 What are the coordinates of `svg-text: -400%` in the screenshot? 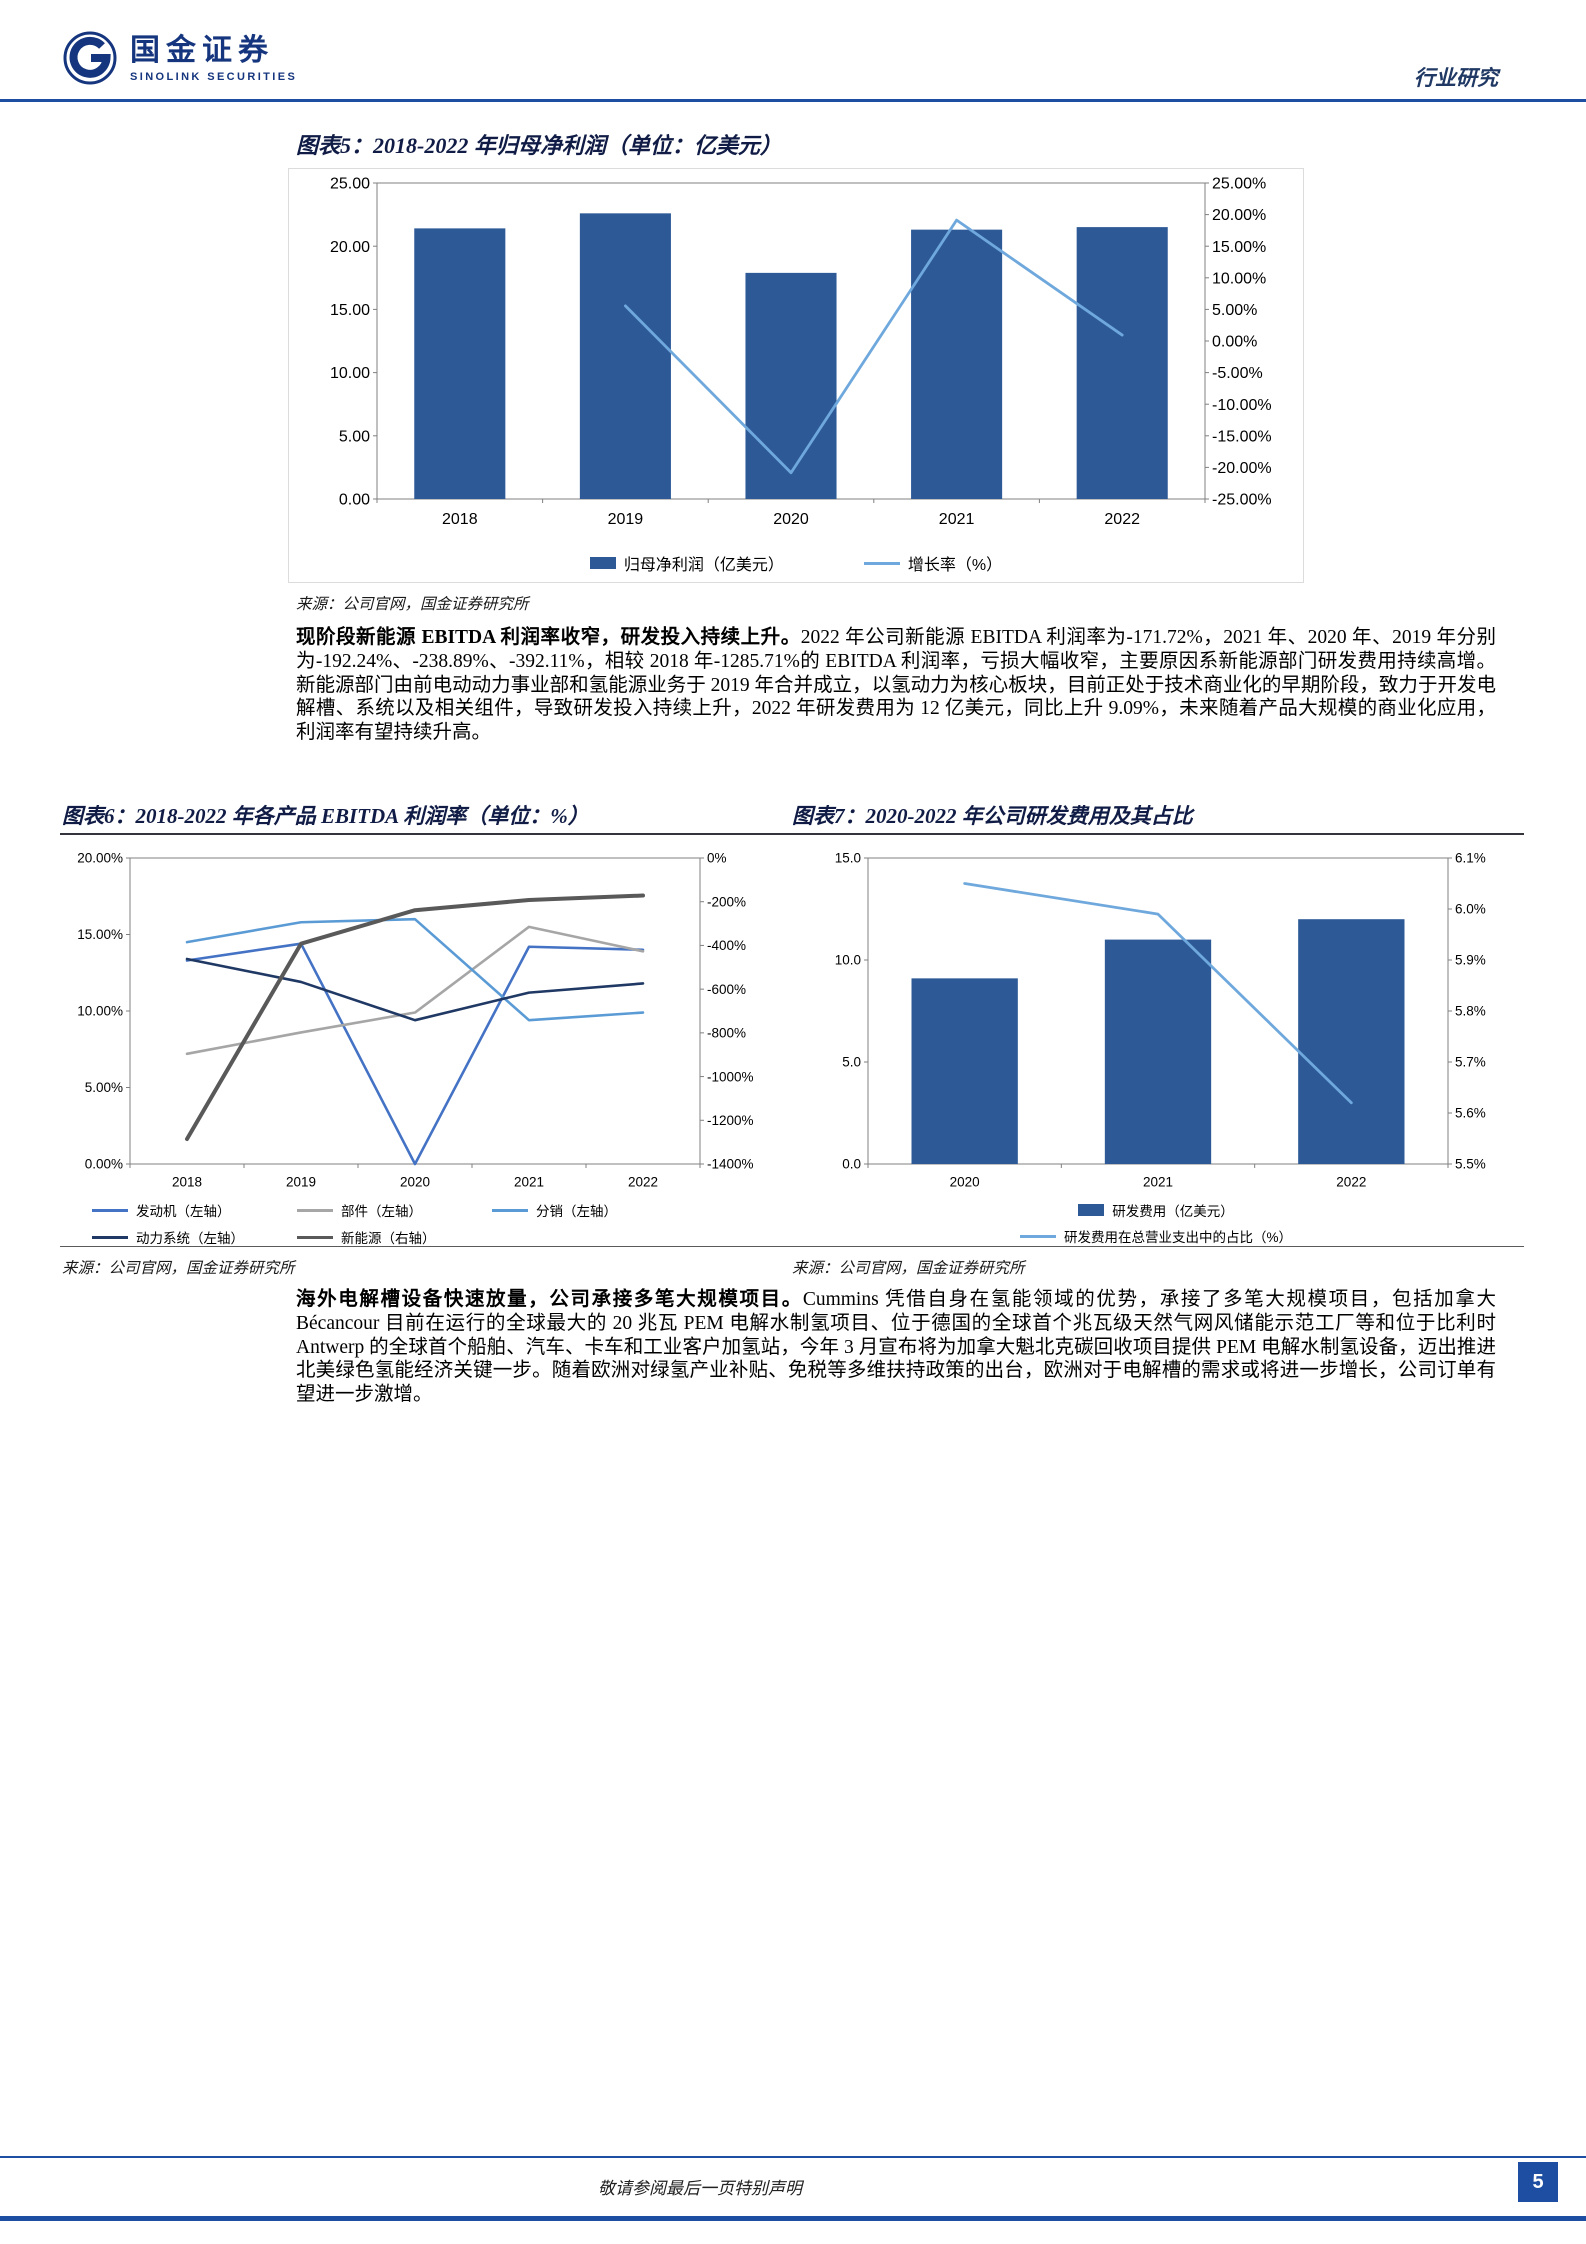 It's located at (726, 945).